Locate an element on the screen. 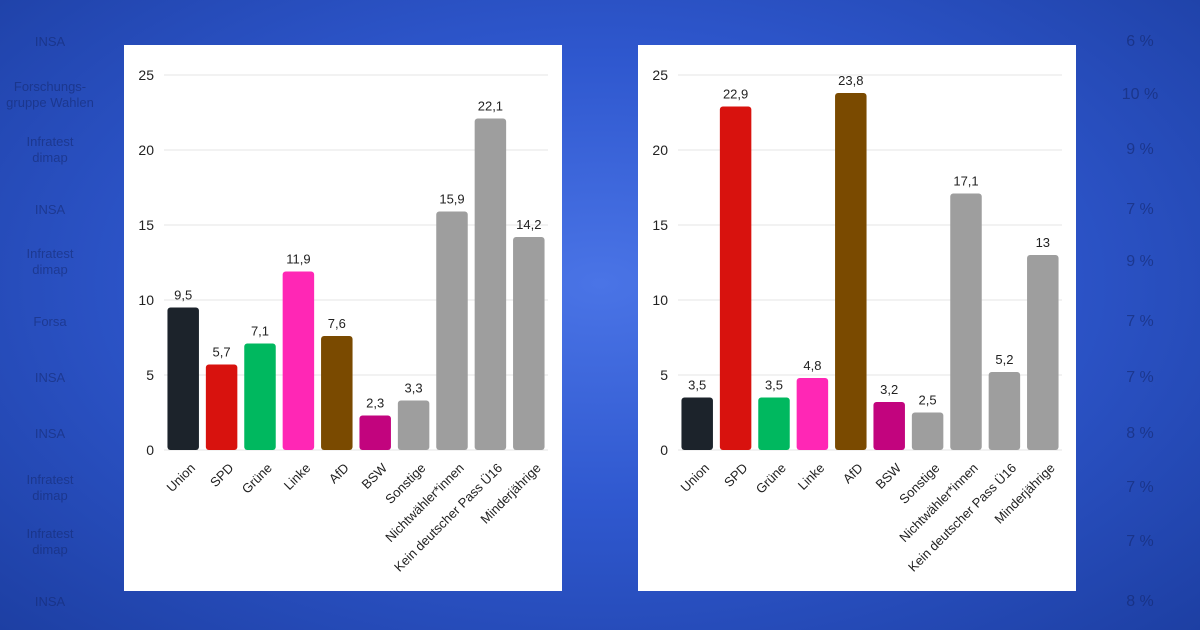 Image resolution: width=1200 pixels, height=630 pixels. data-label: 7,6 is located at coordinates (337, 323).